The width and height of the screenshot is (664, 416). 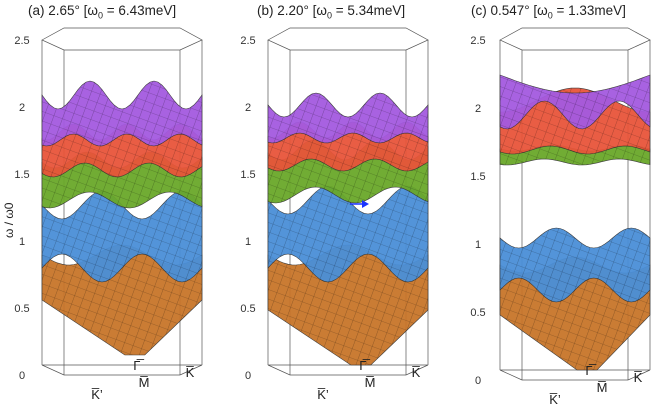 I want to click on band-3-surface-mesh, so click(x=575, y=155).